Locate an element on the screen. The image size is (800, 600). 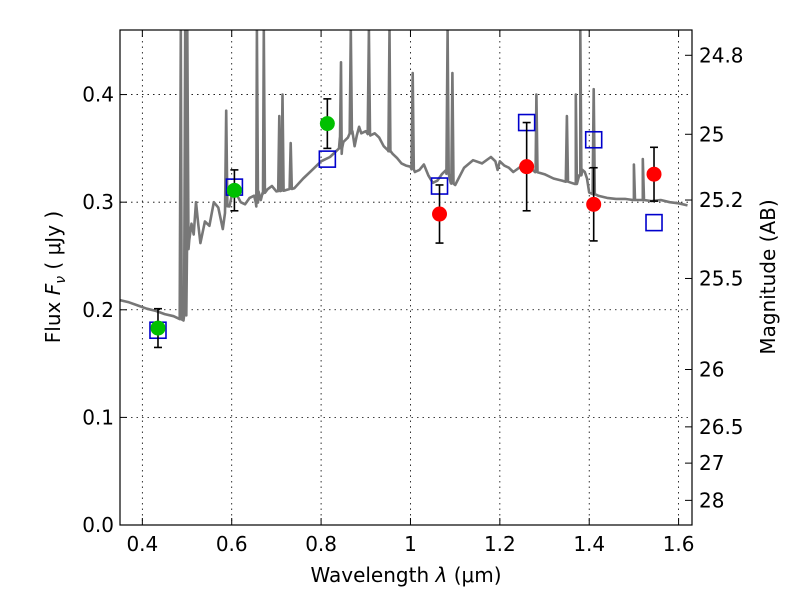
y2-tick-label: 26 is located at coordinates (711, 370).